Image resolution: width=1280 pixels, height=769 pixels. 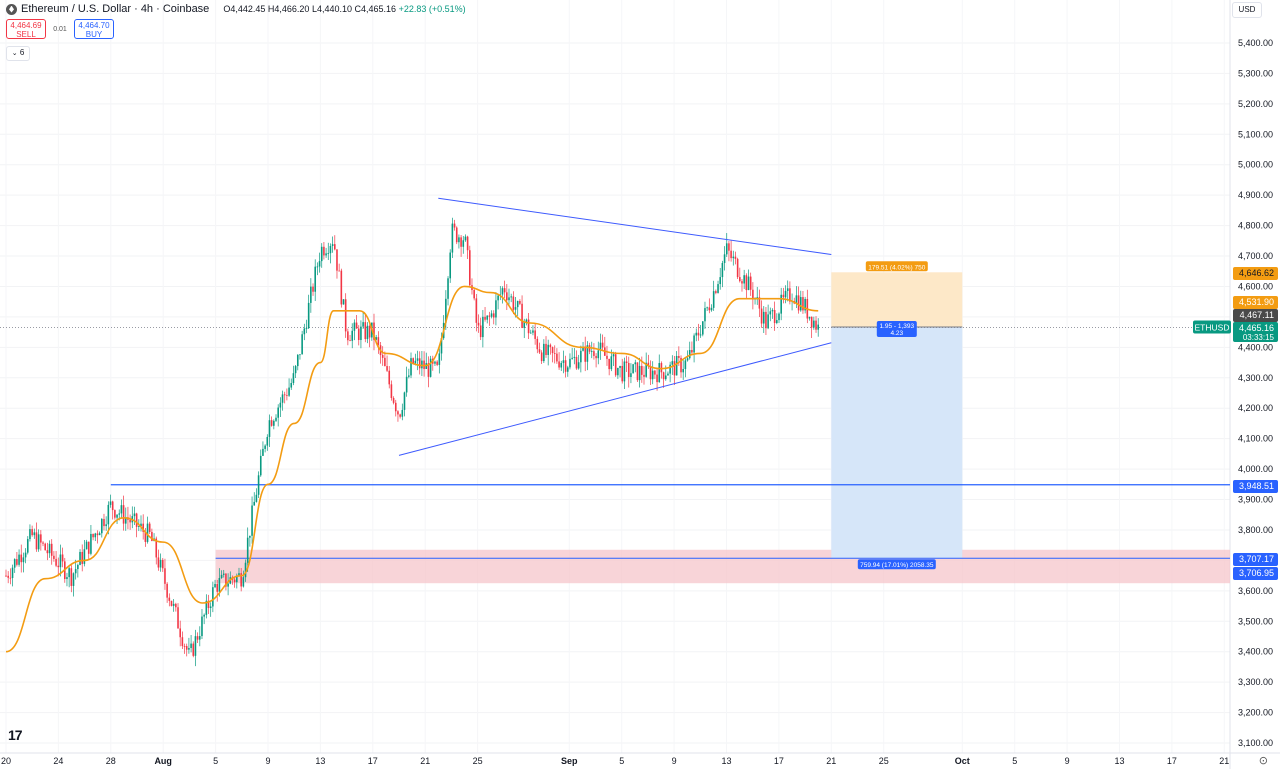 I want to click on y-tick-label: 3,600.00, so click(x=1255, y=591).